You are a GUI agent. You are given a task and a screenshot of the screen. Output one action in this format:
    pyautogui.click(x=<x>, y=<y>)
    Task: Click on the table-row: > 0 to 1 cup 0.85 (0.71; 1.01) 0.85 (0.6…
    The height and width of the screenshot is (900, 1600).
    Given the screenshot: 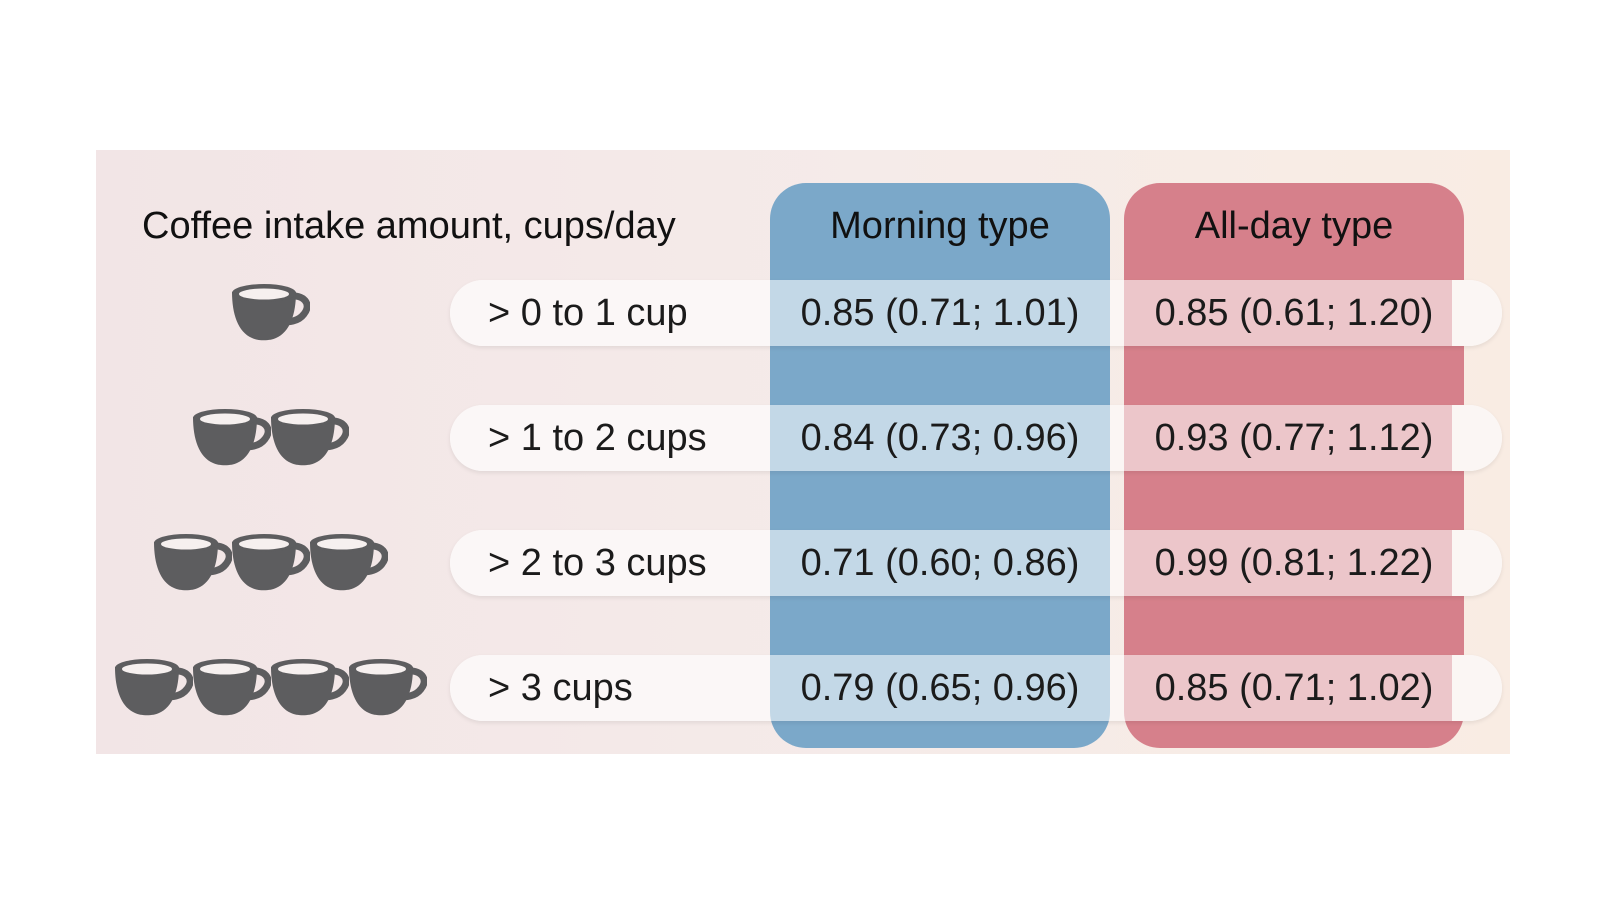 What is the action you would take?
    pyautogui.click(x=976, y=313)
    